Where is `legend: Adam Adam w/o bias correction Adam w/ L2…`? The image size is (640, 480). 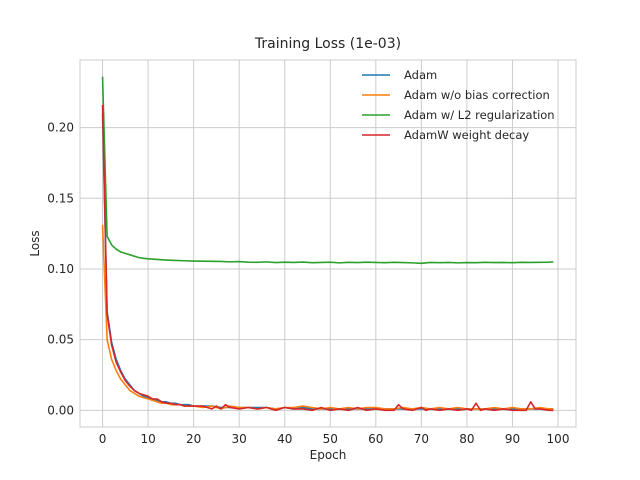 legend: Adam Adam w/o bias correction Adam w/ L2… is located at coordinates (458, 105).